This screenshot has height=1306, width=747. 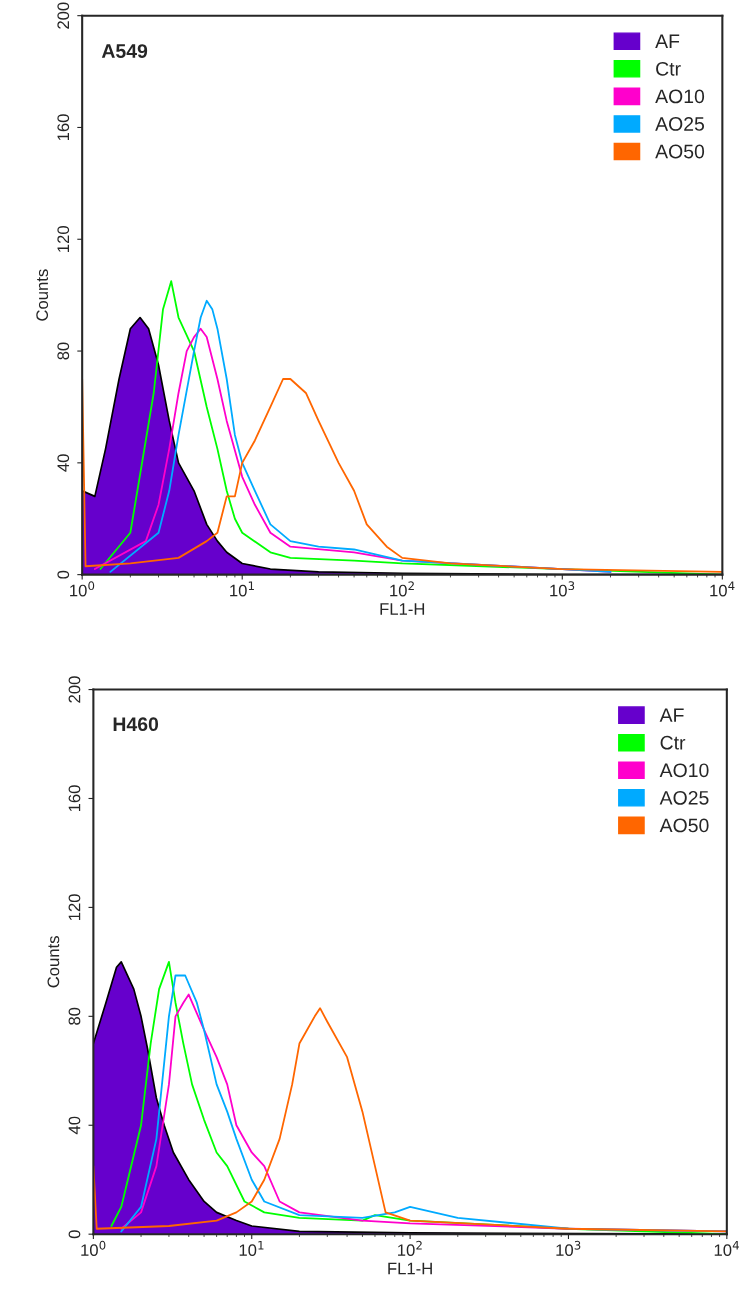 I want to click on text: A549, so click(x=124, y=51).